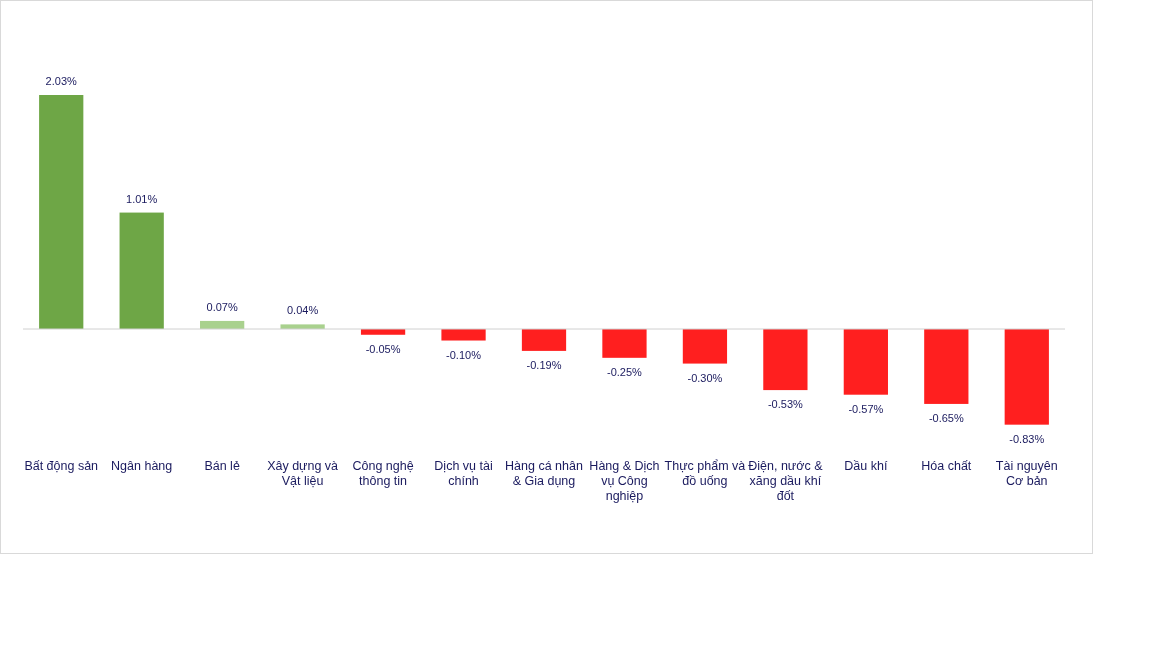  I want to click on data-label: -0.53%, so click(785, 404).